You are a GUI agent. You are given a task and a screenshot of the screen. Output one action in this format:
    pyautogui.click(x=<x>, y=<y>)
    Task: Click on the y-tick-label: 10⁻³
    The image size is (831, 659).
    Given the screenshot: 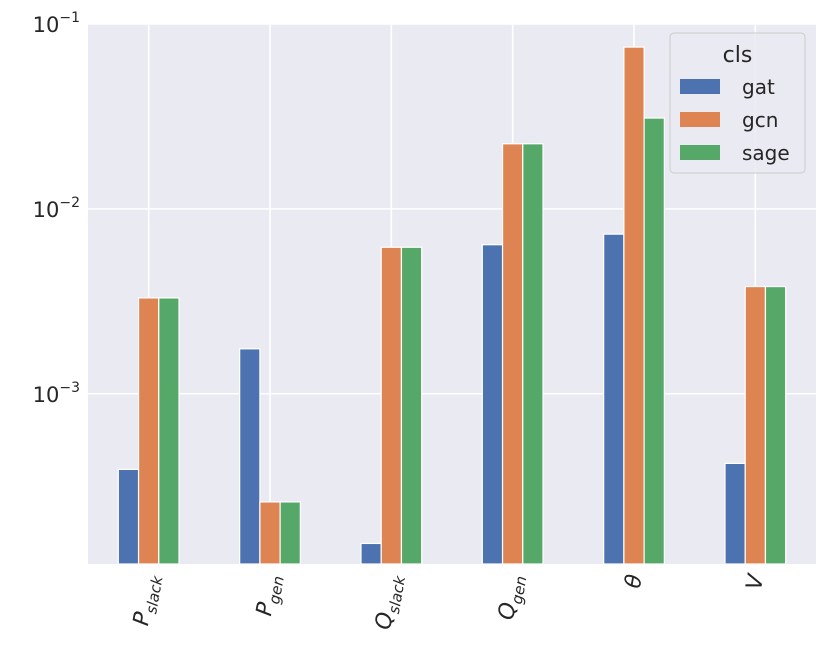 What is the action you would take?
    pyautogui.click(x=56, y=393)
    